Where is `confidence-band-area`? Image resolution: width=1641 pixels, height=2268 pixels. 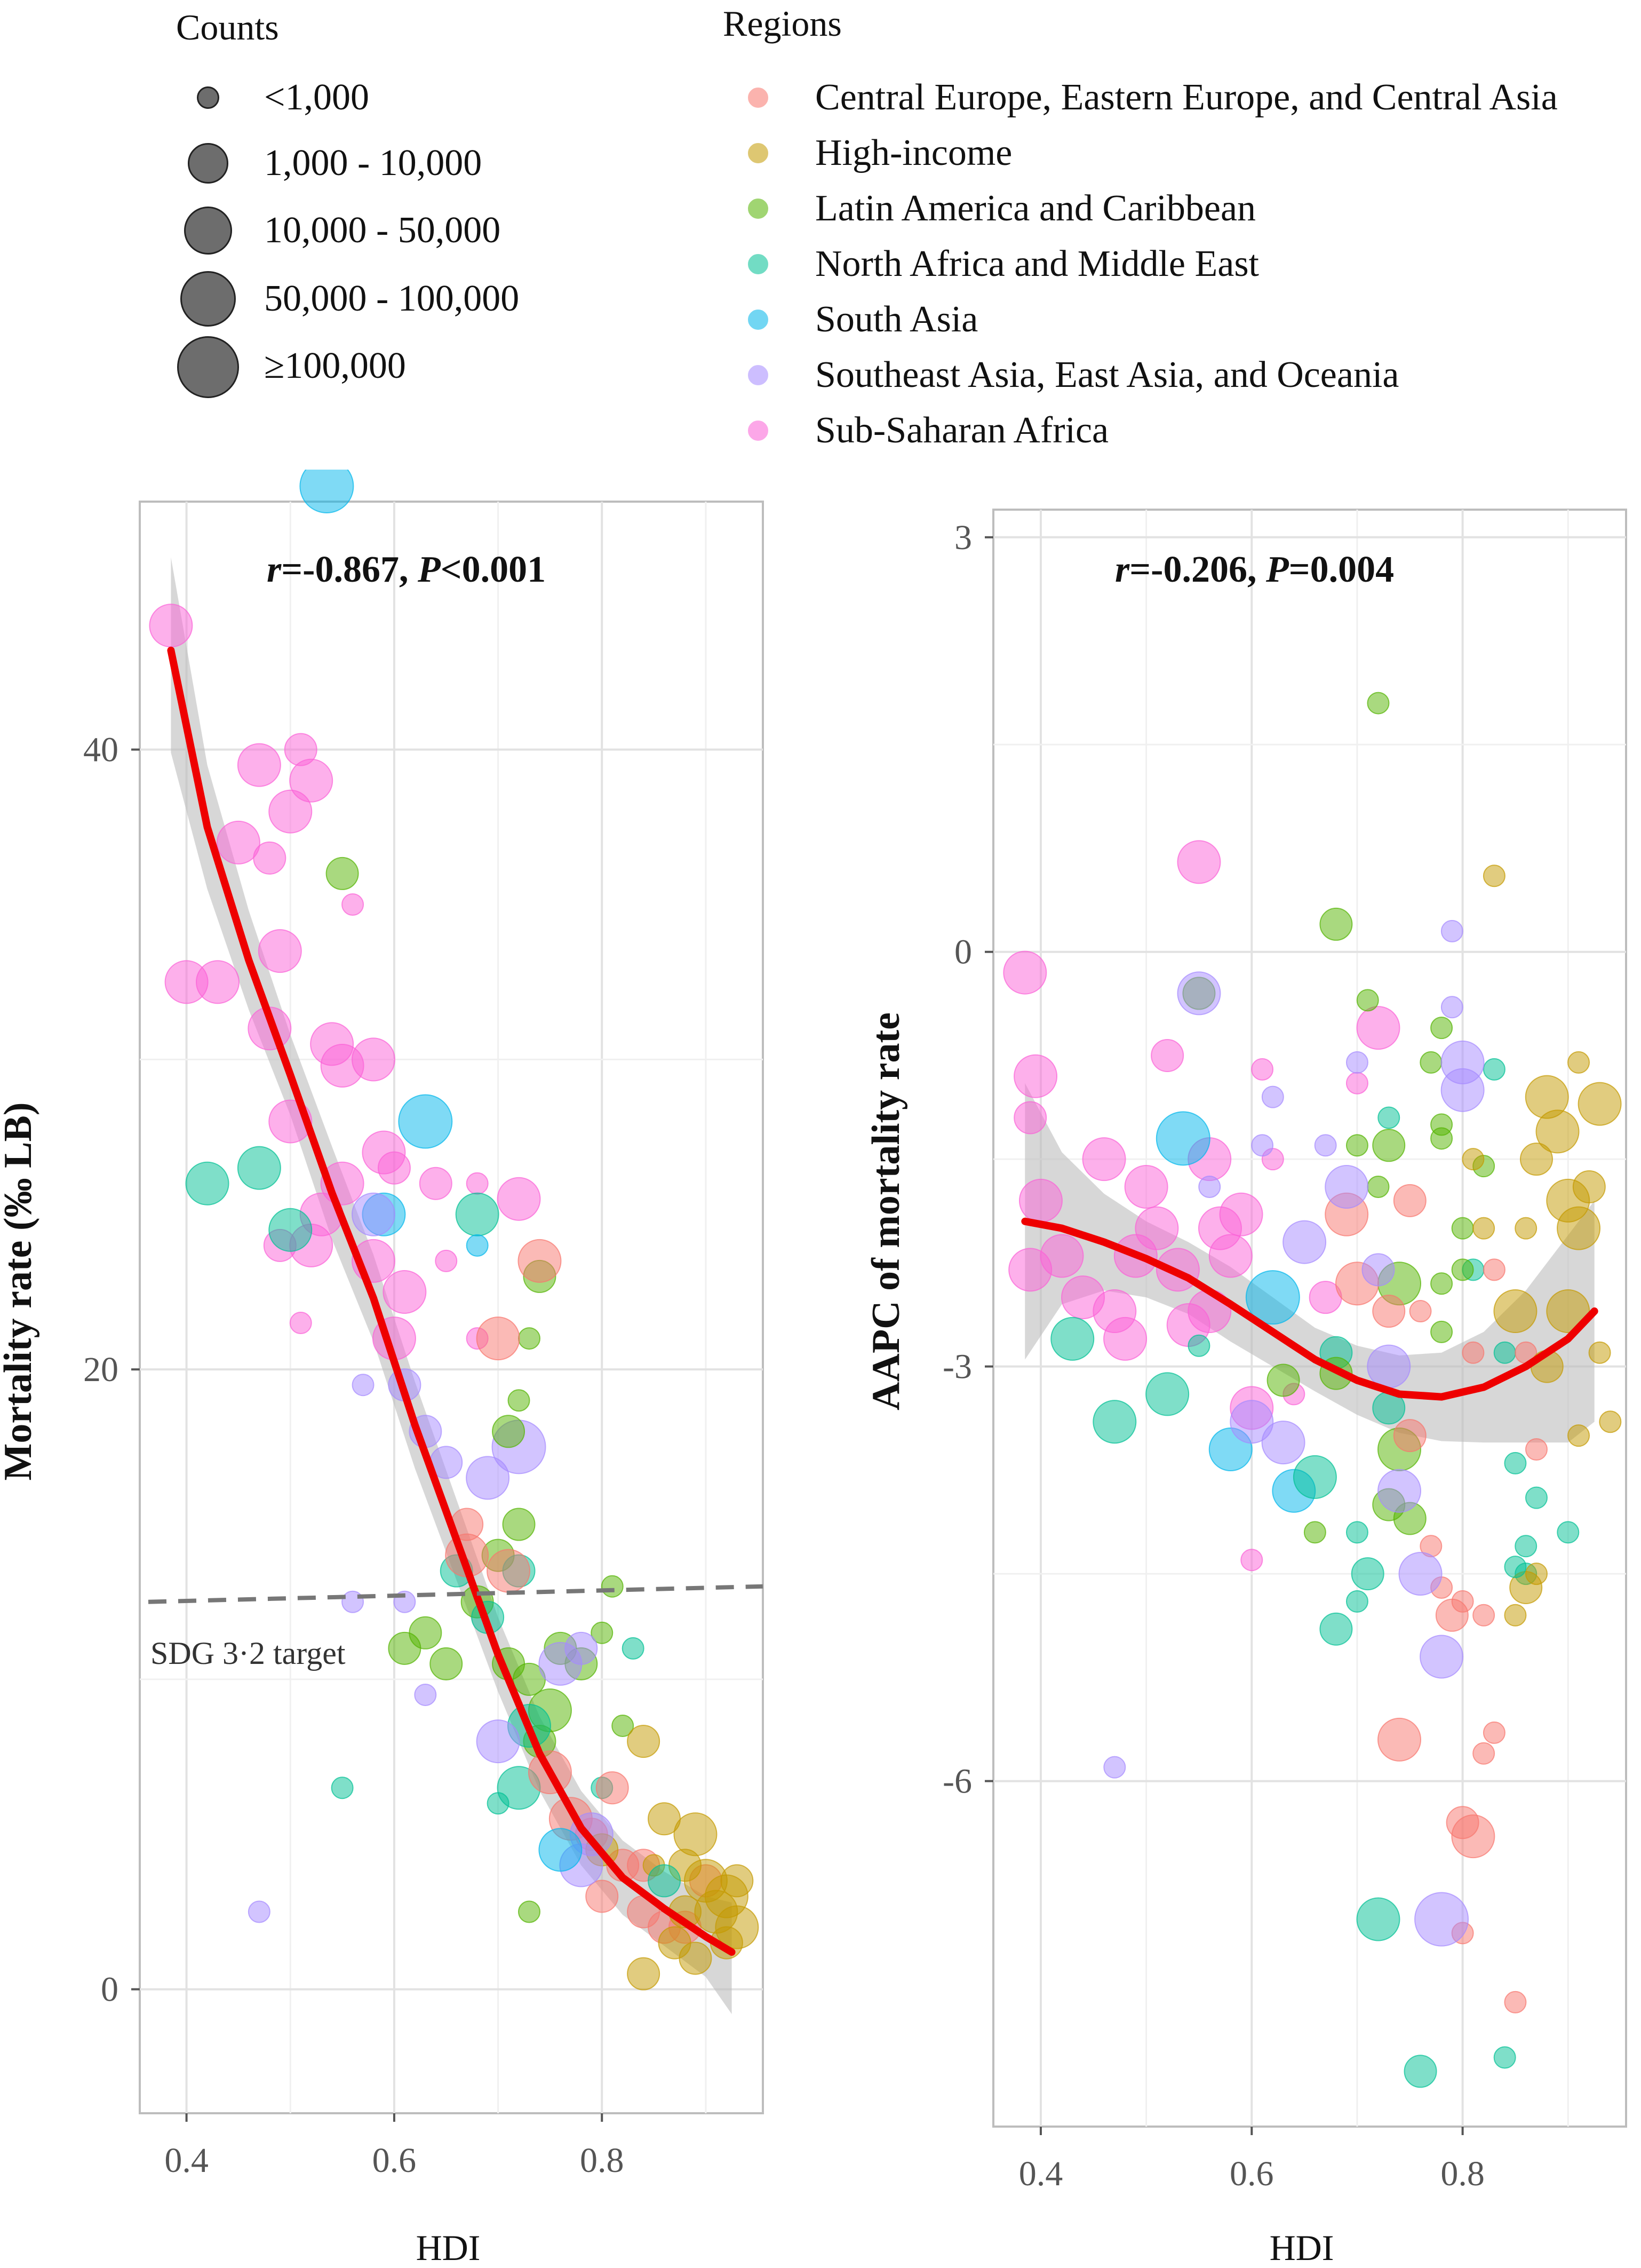
confidence-band-area is located at coordinates (1310, 1263).